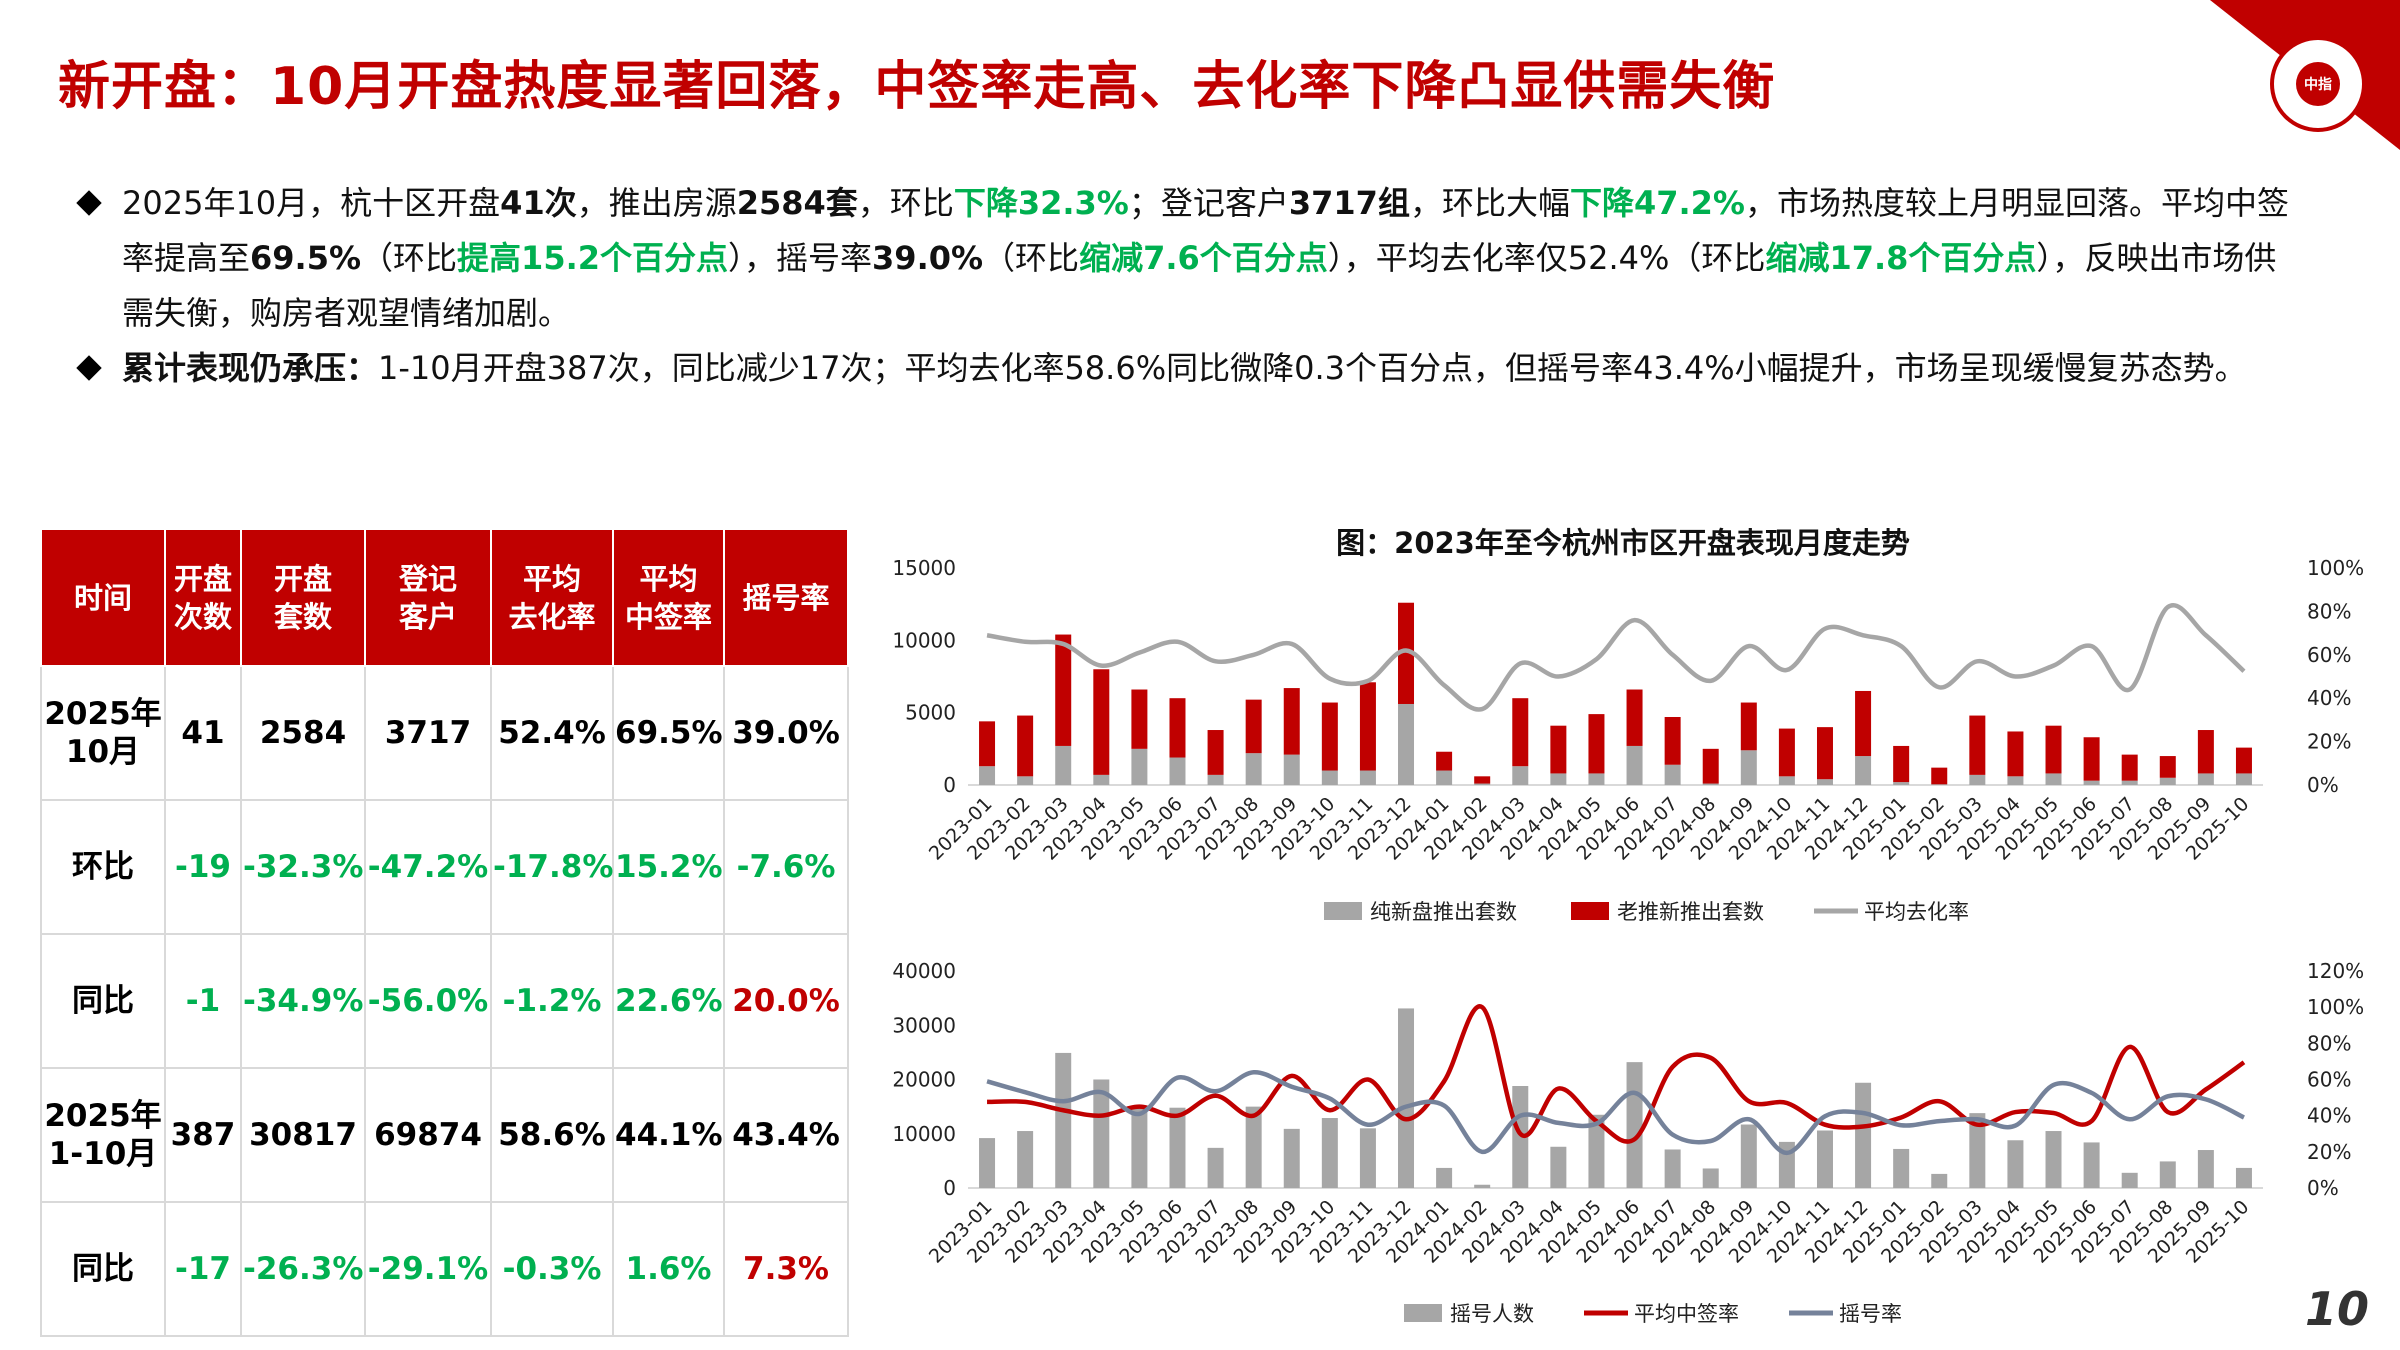  I want to click on table-cell: 69.5%, so click(668, 733).